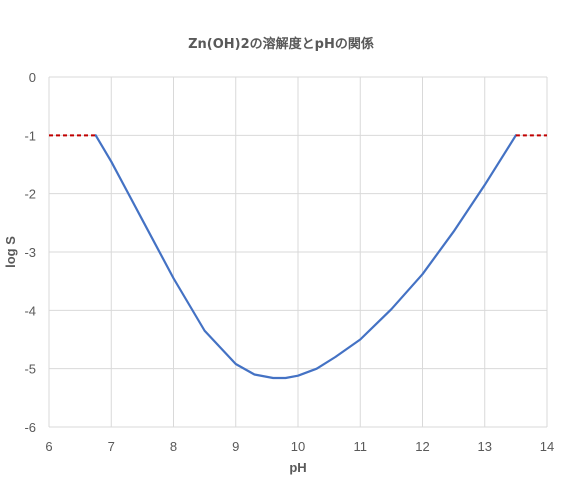 This screenshot has width=562, height=479. What do you see at coordinates (361, 446) in the screenshot?
I see `x-tick-label: 11` at bounding box center [361, 446].